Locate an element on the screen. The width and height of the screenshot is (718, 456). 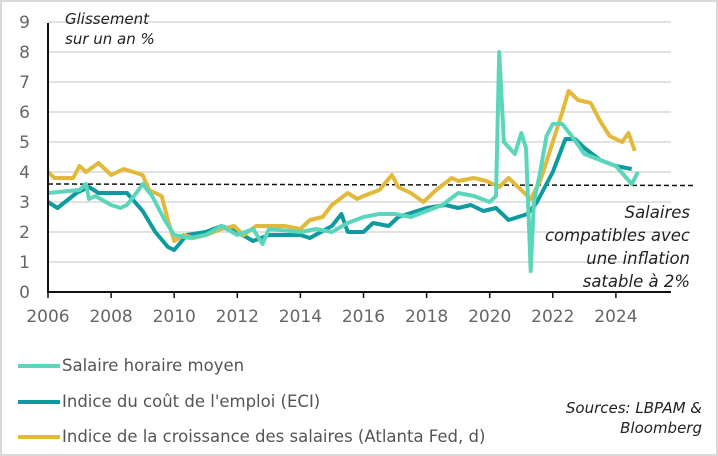
y-tick-label: 4 is located at coordinates (24, 173).